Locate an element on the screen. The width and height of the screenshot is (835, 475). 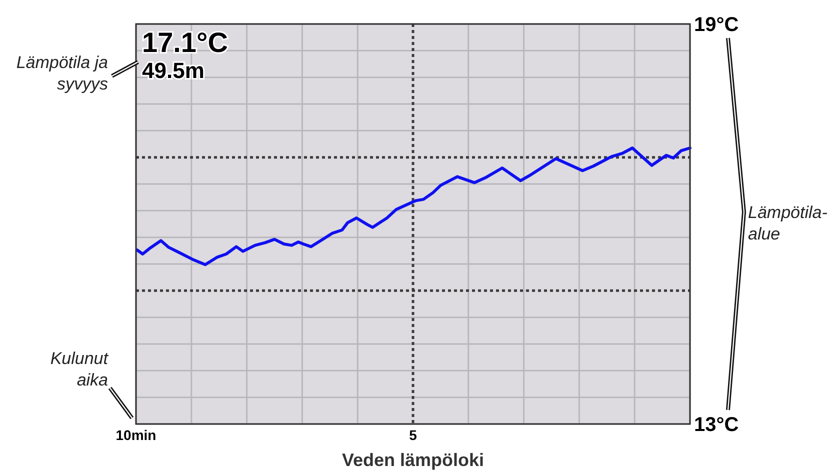
y-tick-label: 19°C is located at coordinates (716, 25).